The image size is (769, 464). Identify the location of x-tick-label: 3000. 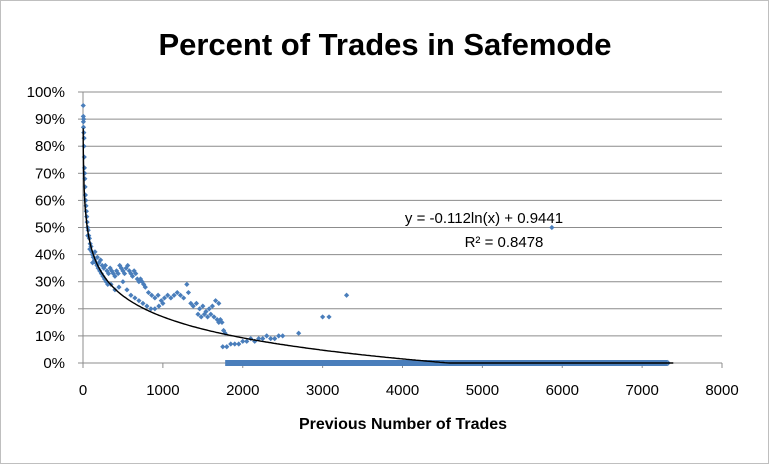
(322, 390).